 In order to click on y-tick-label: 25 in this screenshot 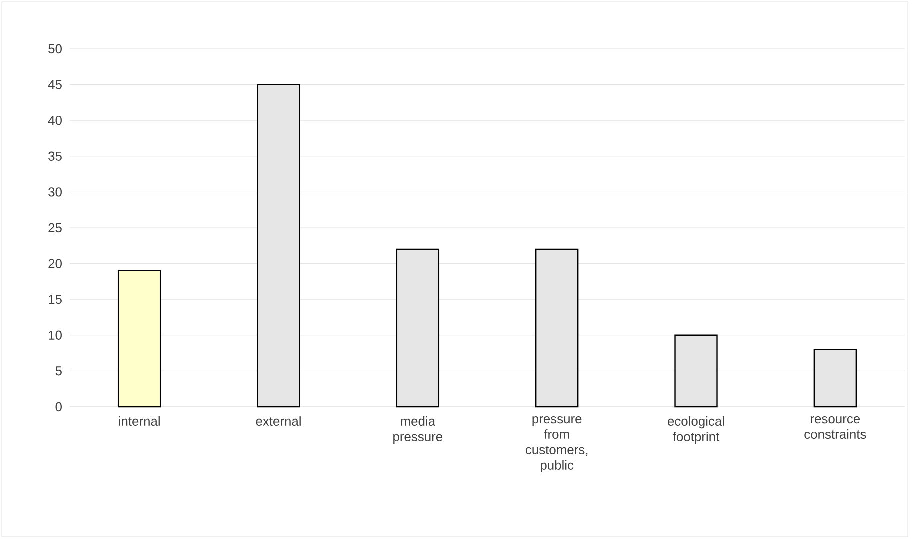, I will do `click(55, 228)`.